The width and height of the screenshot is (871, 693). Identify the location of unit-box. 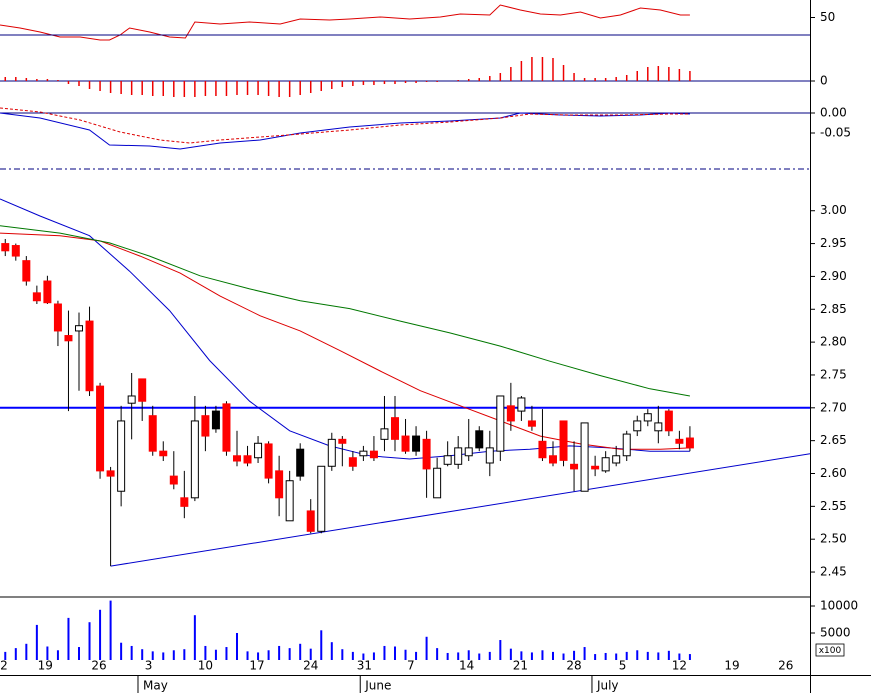
(830, 650).